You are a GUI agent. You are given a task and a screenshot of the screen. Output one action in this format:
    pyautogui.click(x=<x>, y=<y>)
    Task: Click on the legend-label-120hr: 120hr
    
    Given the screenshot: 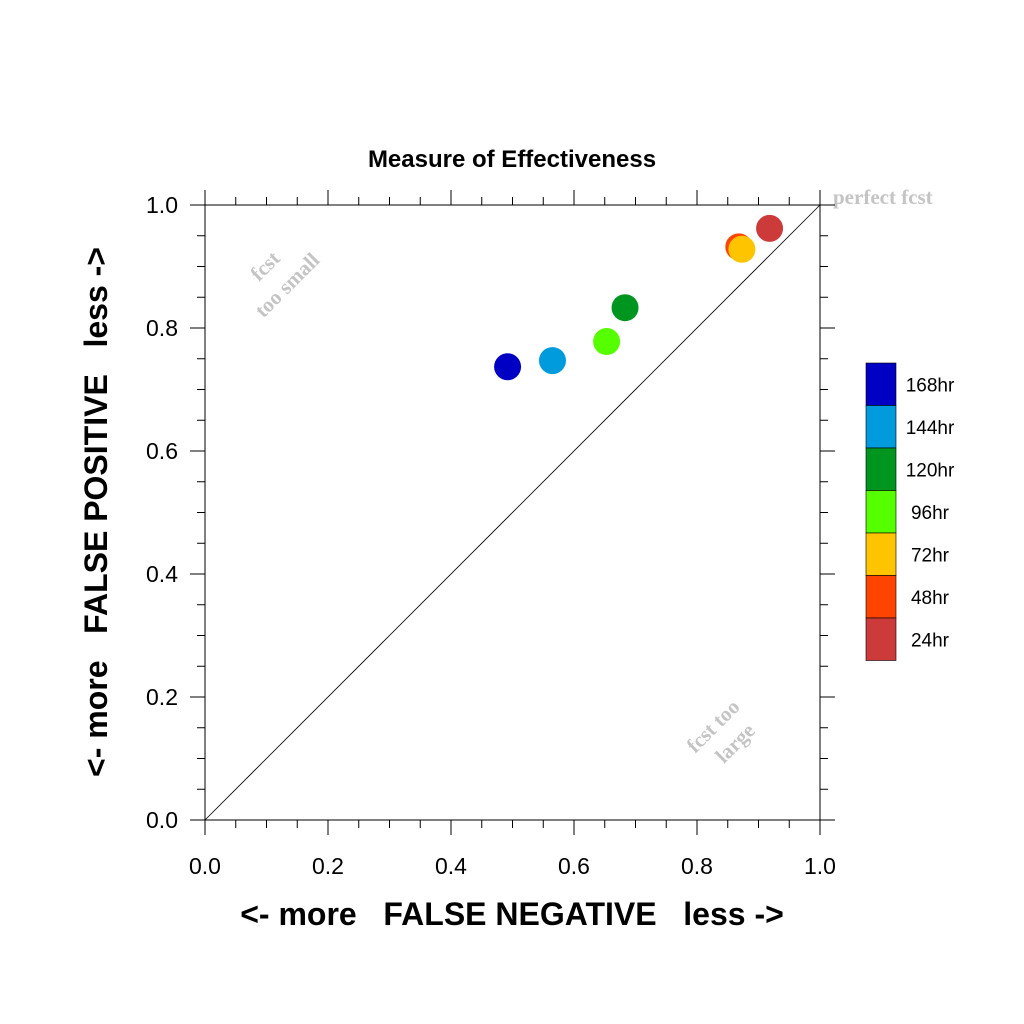 What is the action you would take?
    pyautogui.click(x=930, y=470)
    